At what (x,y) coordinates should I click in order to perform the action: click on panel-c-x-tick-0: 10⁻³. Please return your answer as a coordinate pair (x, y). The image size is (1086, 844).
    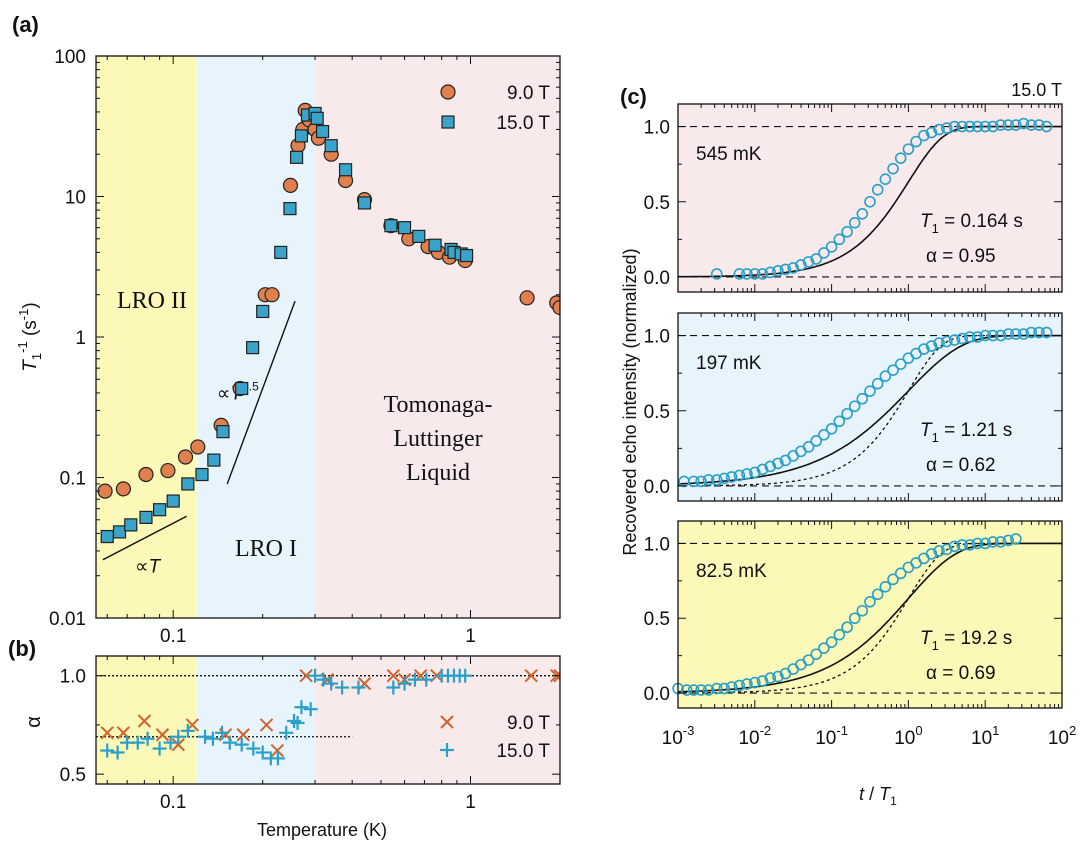
    Looking at the image, I should click on (678, 736).